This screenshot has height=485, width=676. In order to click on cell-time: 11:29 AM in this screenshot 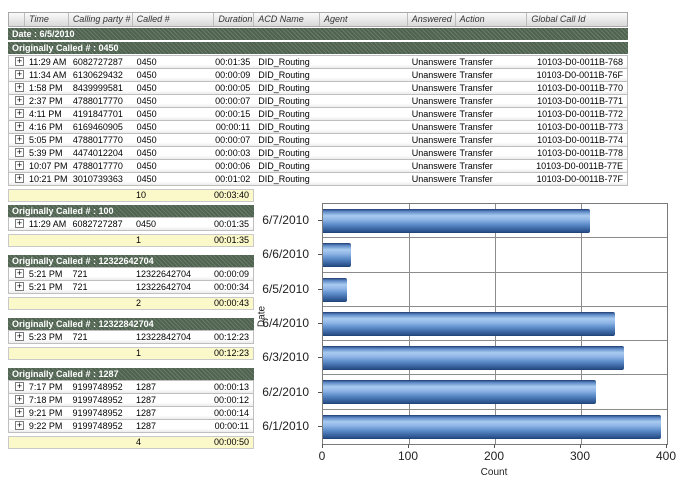, I will do `click(47, 62)`.